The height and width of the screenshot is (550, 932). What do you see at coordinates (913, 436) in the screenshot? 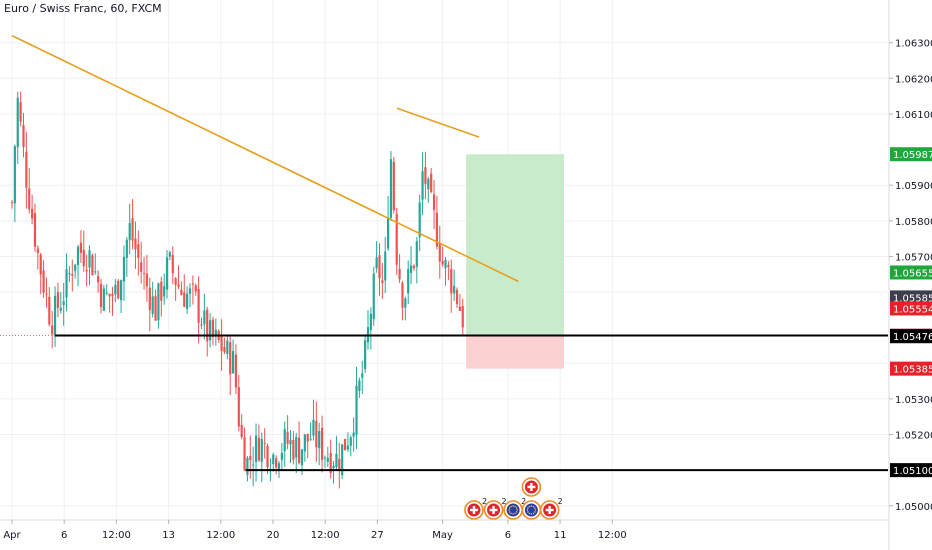
I see `price-tick-label: 1.05200` at bounding box center [913, 436].